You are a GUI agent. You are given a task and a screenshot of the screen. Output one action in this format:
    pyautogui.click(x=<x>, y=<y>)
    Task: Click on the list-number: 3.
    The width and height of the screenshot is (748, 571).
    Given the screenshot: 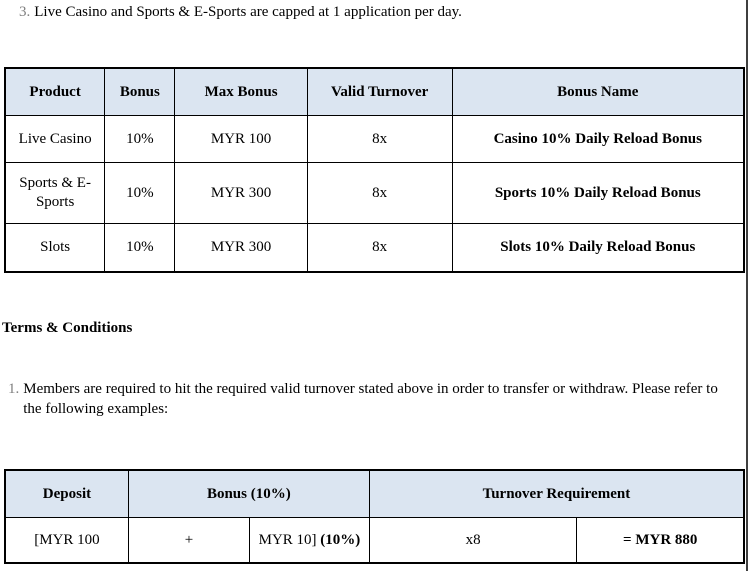 What is the action you would take?
    pyautogui.click(x=25, y=12)
    